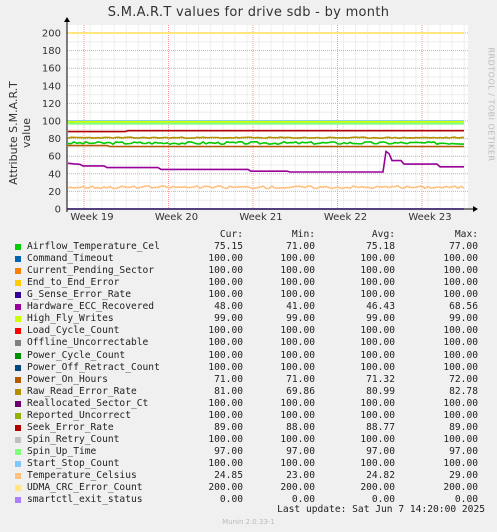 The width and height of the screenshot is (497, 532). What do you see at coordinates (303, 234) in the screenshot?
I see `legend-header-min: Min:` at bounding box center [303, 234].